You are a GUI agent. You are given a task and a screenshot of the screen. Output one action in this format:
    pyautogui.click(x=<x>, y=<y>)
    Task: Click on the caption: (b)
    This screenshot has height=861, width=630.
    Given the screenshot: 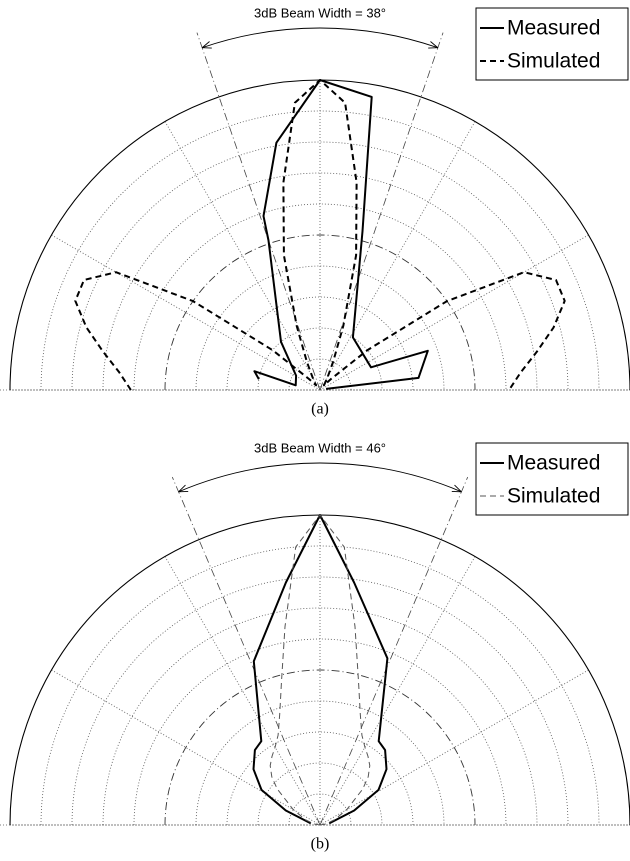 What is the action you would take?
    pyautogui.click(x=320, y=844)
    